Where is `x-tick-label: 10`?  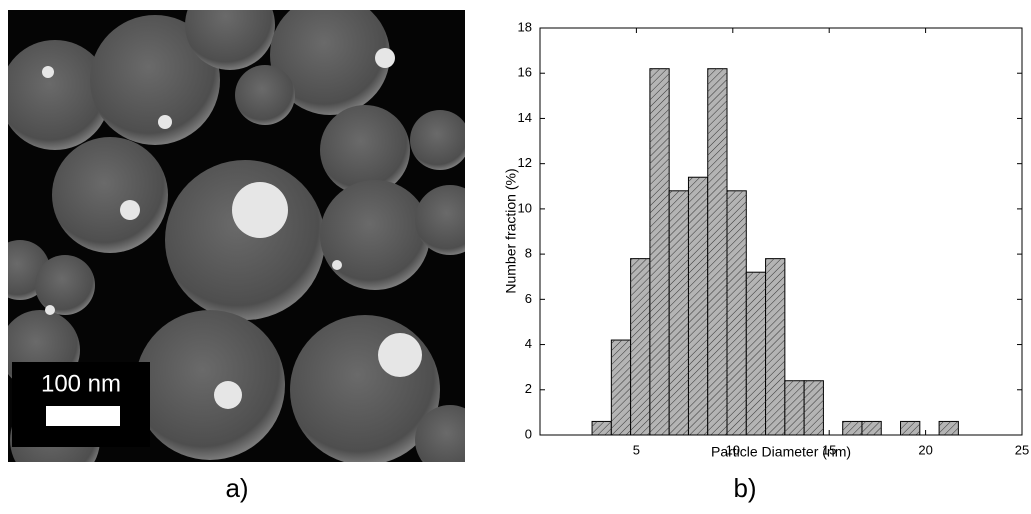 x-tick-label: 10 is located at coordinates (733, 449).